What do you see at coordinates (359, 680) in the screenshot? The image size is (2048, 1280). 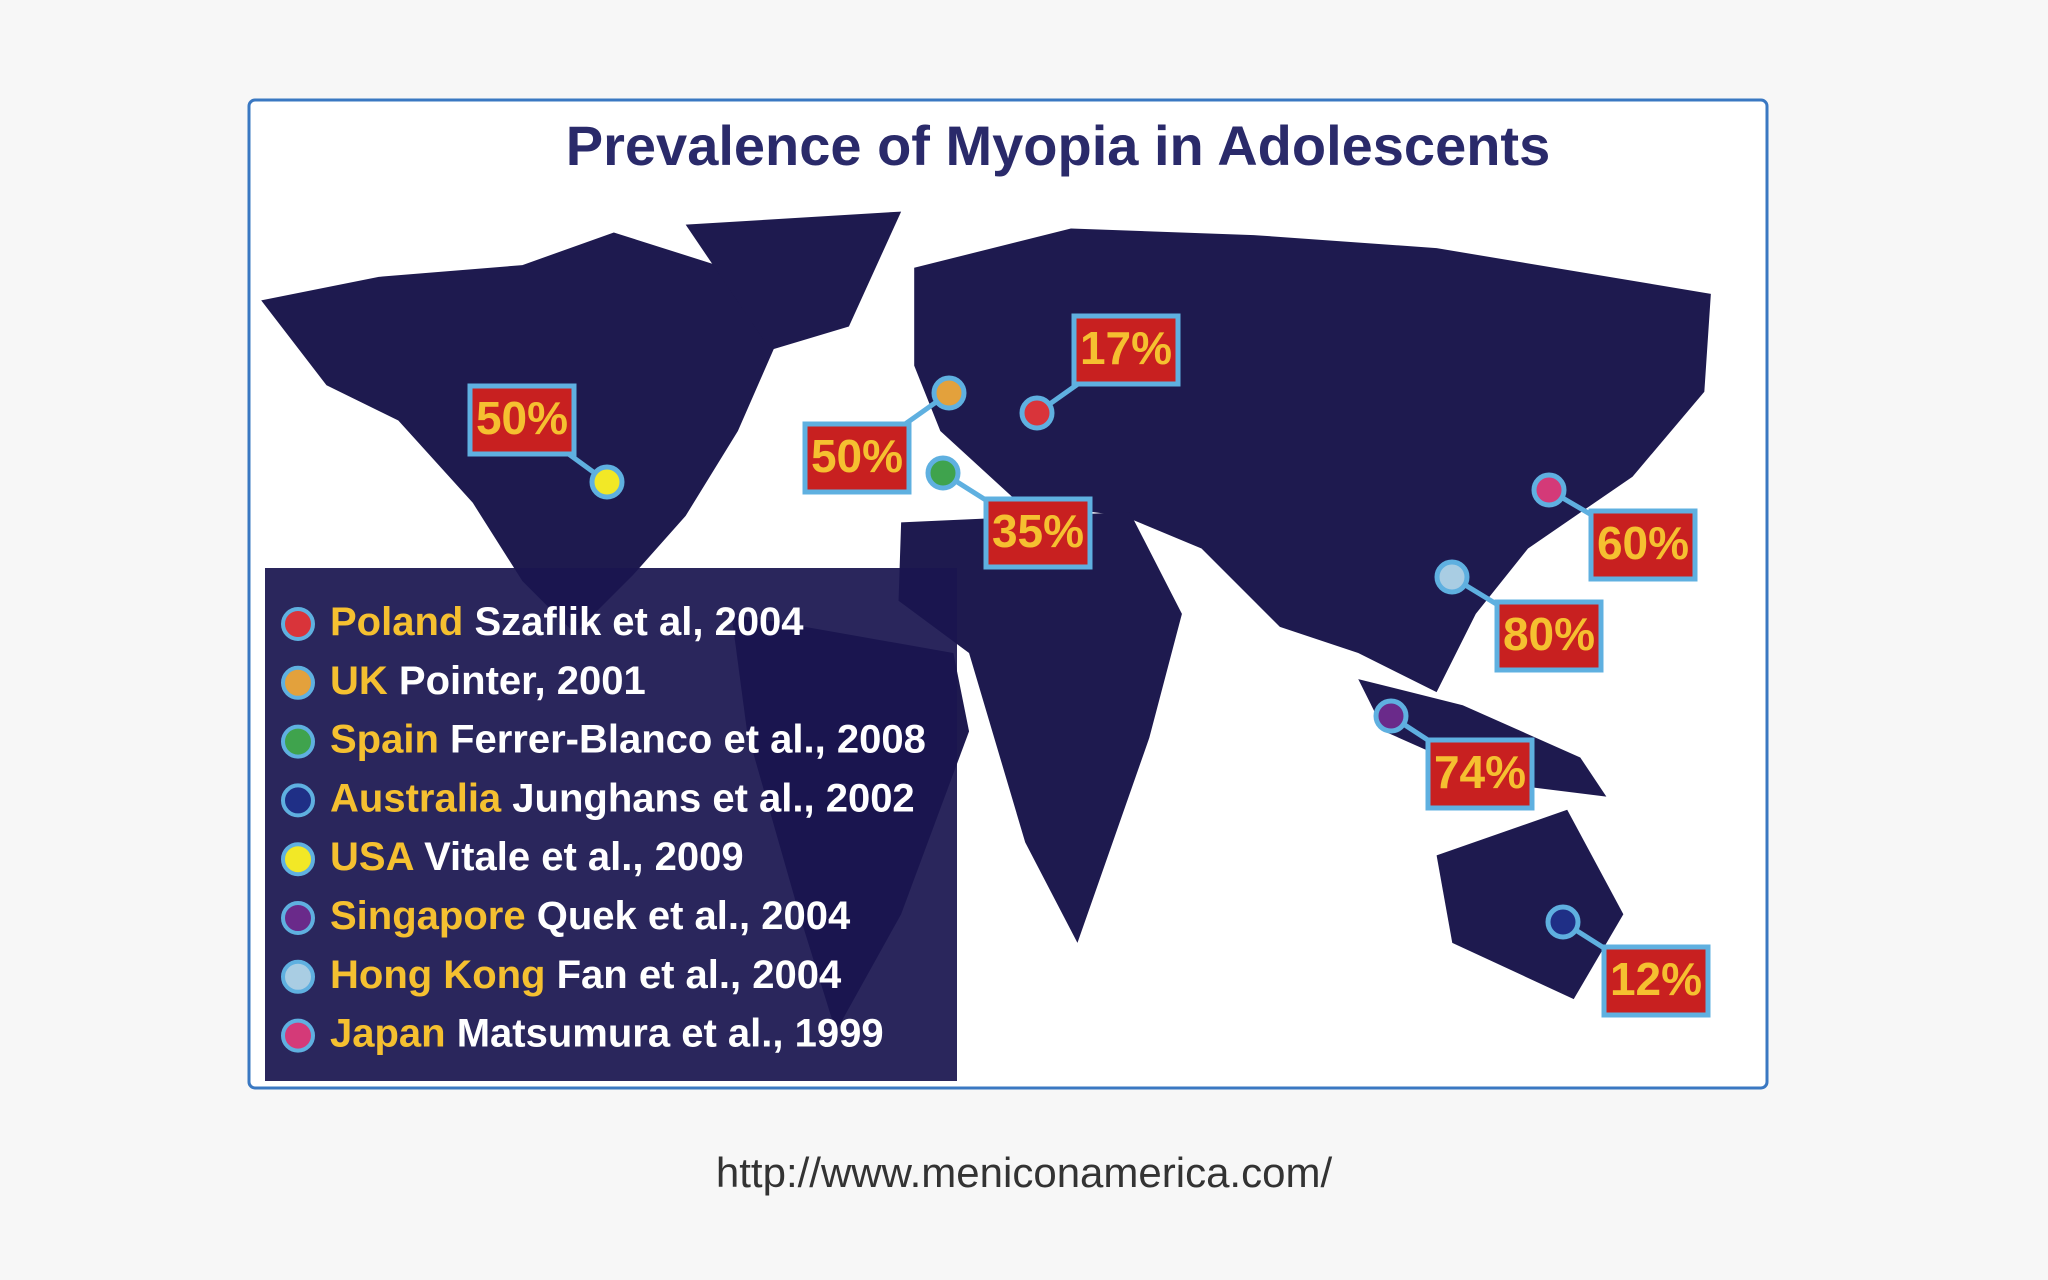 I see `legend-country: UK` at bounding box center [359, 680].